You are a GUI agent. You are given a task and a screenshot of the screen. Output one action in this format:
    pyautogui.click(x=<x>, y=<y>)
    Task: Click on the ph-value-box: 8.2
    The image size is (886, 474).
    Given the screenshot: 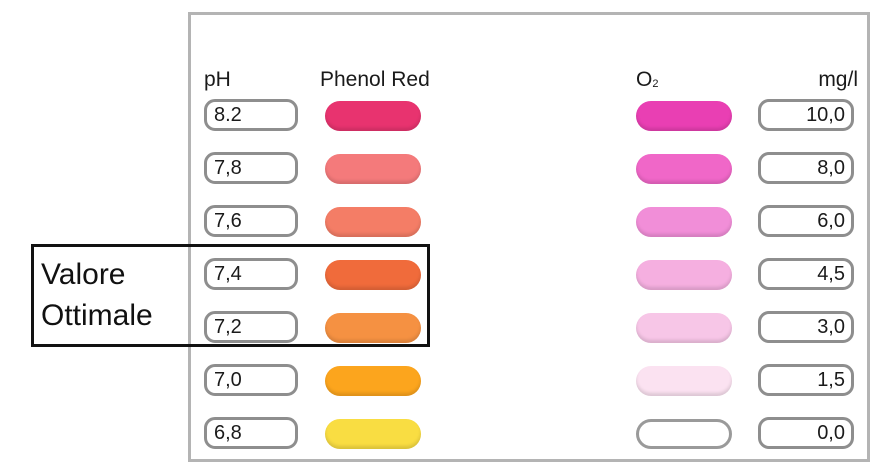 What is the action you would take?
    pyautogui.click(x=251, y=115)
    